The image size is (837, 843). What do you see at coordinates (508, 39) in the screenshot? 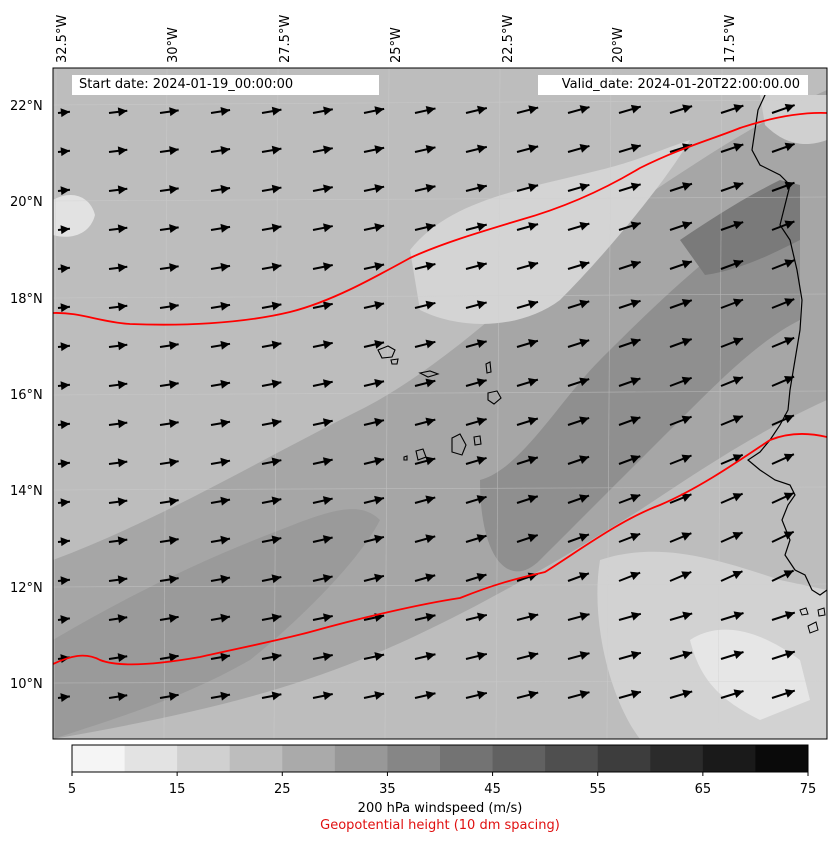
I see `lon-label: 22.5°W` at bounding box center [508, 39].